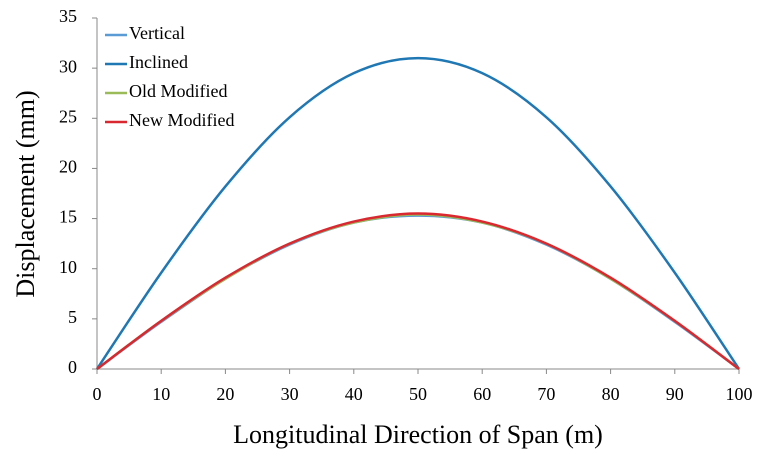  What do you see at coordinates (68, 167) in the screenshot?
I see `y-tick-label: 20` at bounding box center [68, 167].